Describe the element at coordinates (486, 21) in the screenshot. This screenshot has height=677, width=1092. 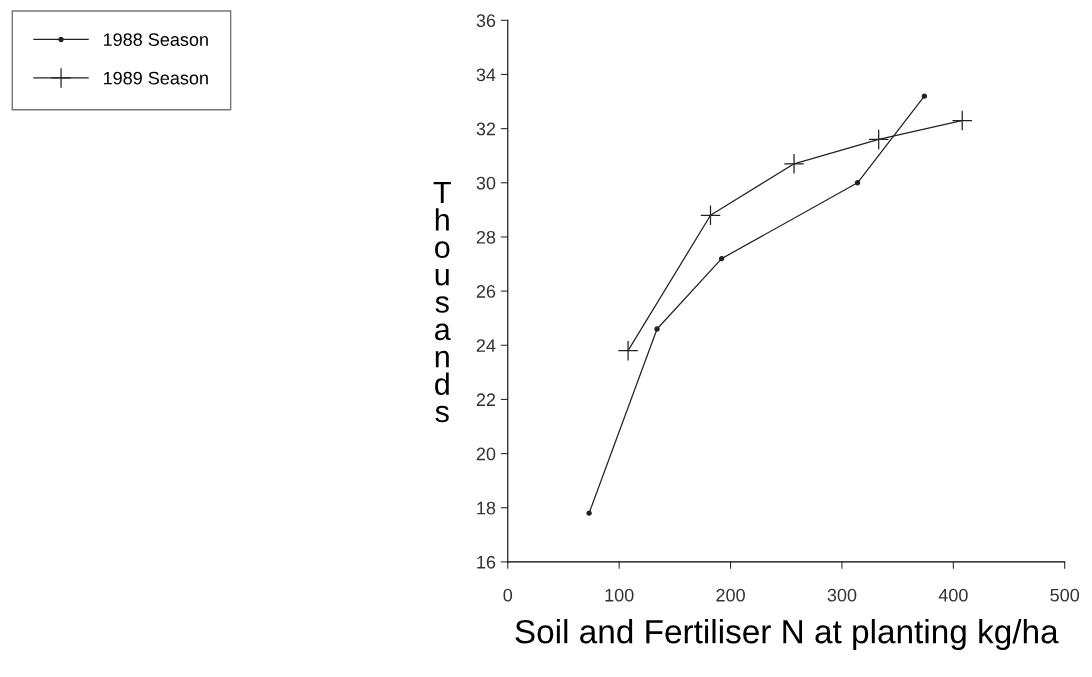
I see `y-tick-label: 36` at that location.